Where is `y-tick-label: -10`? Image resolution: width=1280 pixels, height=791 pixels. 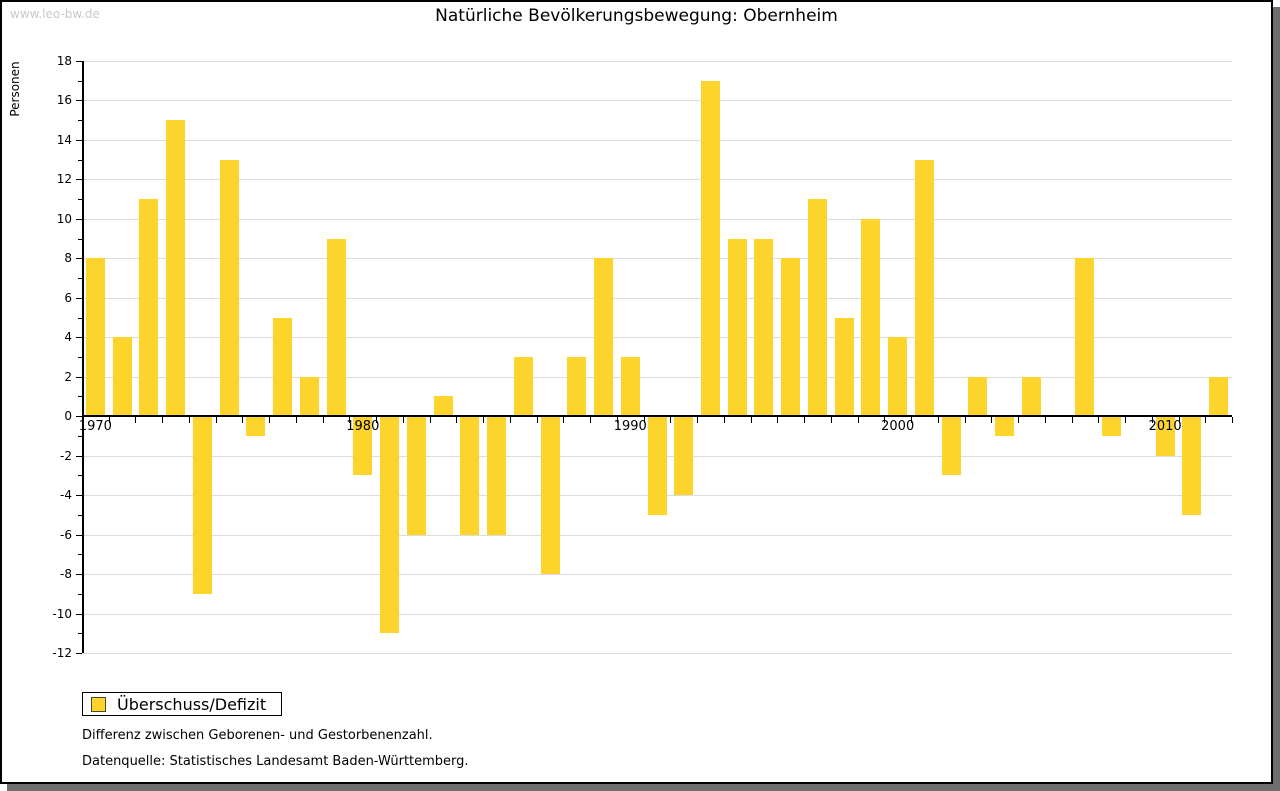 y-tick-label: -10 is located at coordinates (62, 613).